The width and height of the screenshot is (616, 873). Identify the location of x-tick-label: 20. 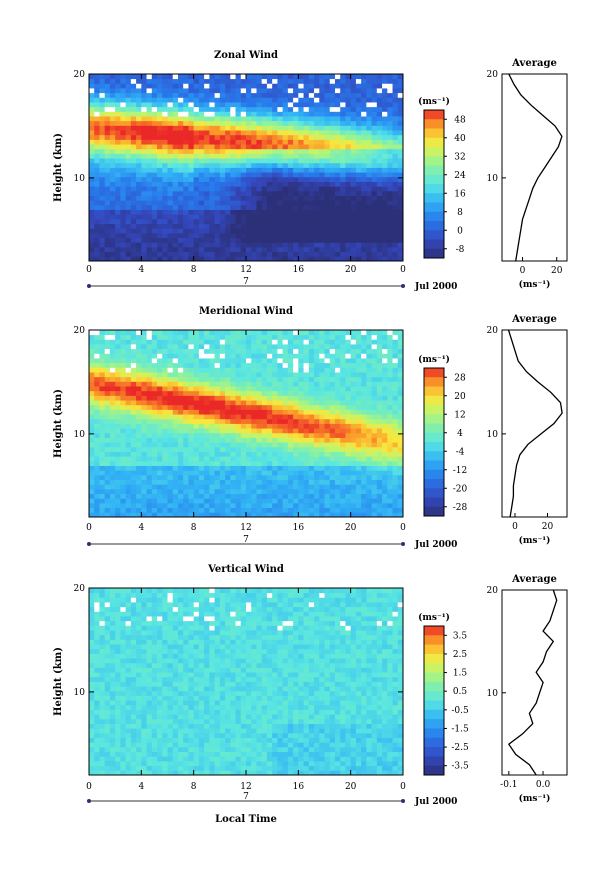
(351, 270).